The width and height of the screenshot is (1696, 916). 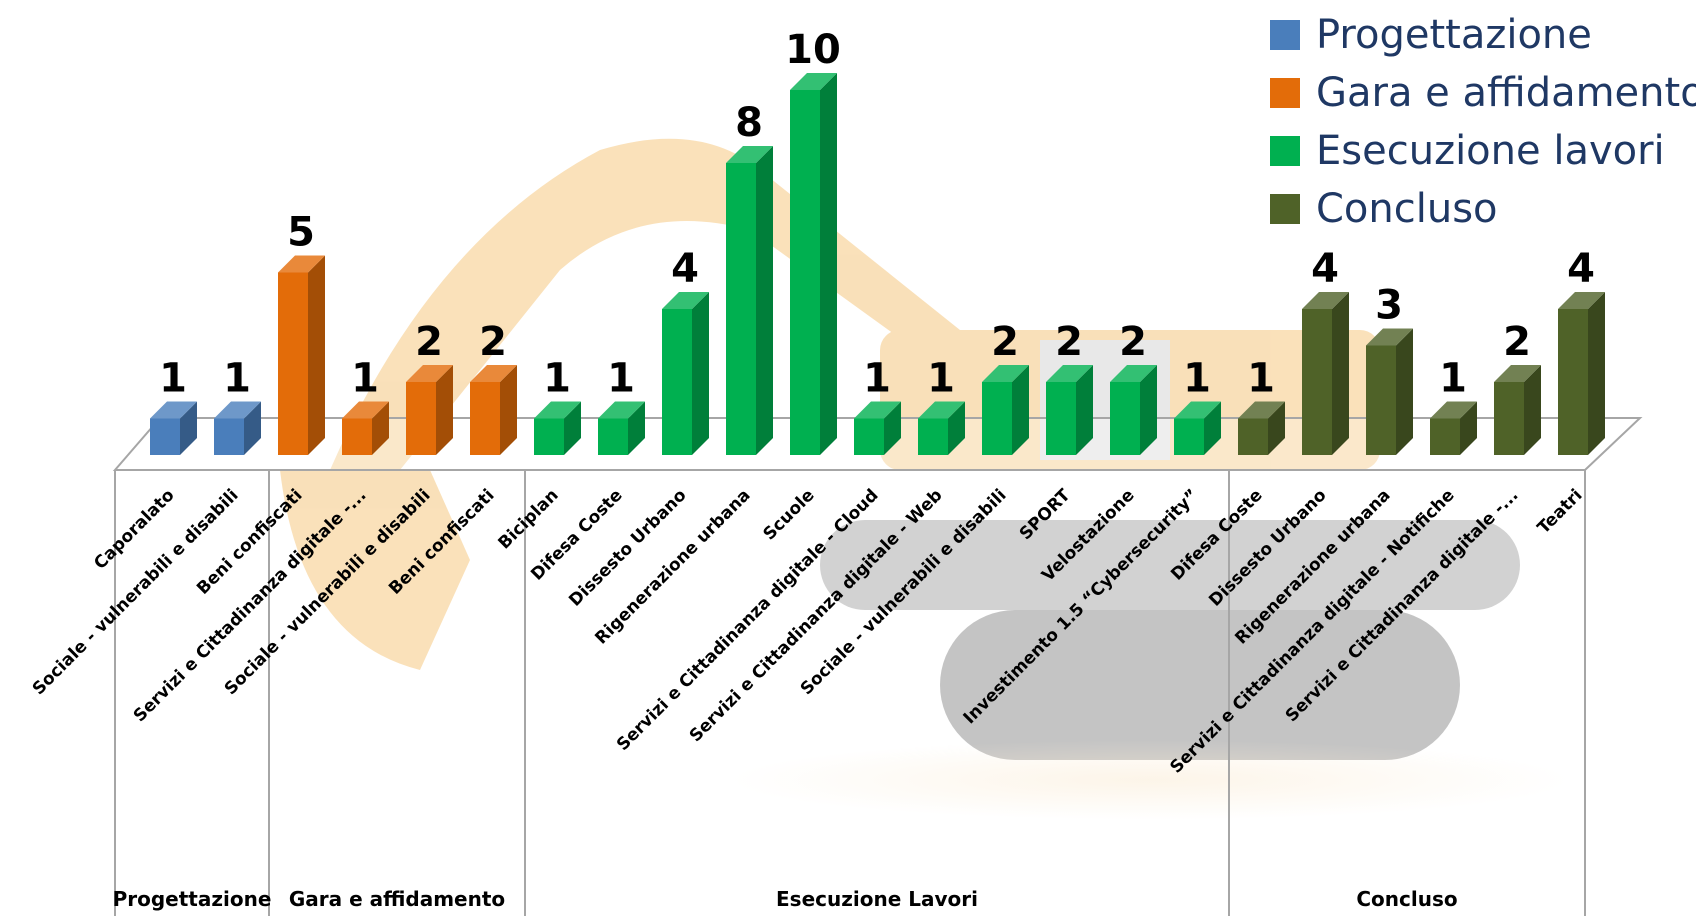 What do you see at coordinates (749, 123) in the screenshot?
I see `bar-value-label: 8` at bounding box center [749, 123].